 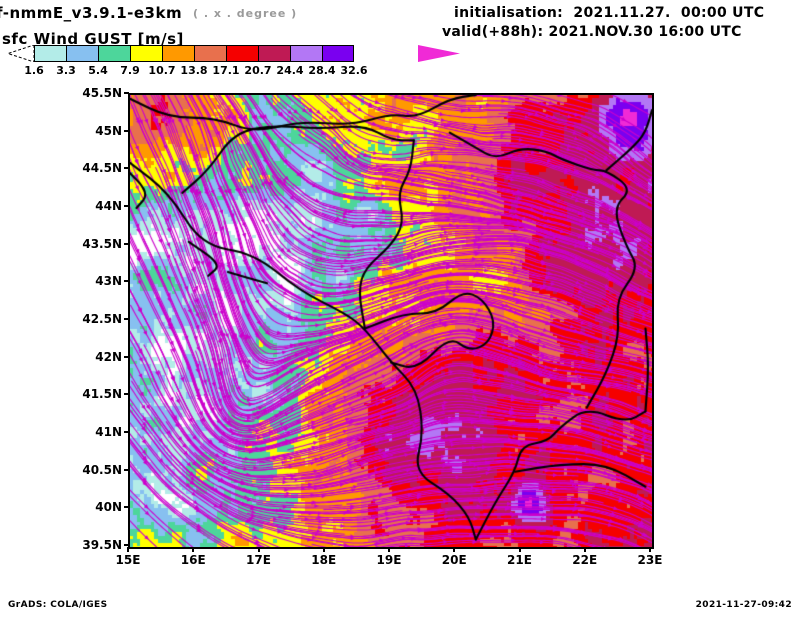 I want to click on colorbar-tick-7: 20.7, so click(x=258, y=70).